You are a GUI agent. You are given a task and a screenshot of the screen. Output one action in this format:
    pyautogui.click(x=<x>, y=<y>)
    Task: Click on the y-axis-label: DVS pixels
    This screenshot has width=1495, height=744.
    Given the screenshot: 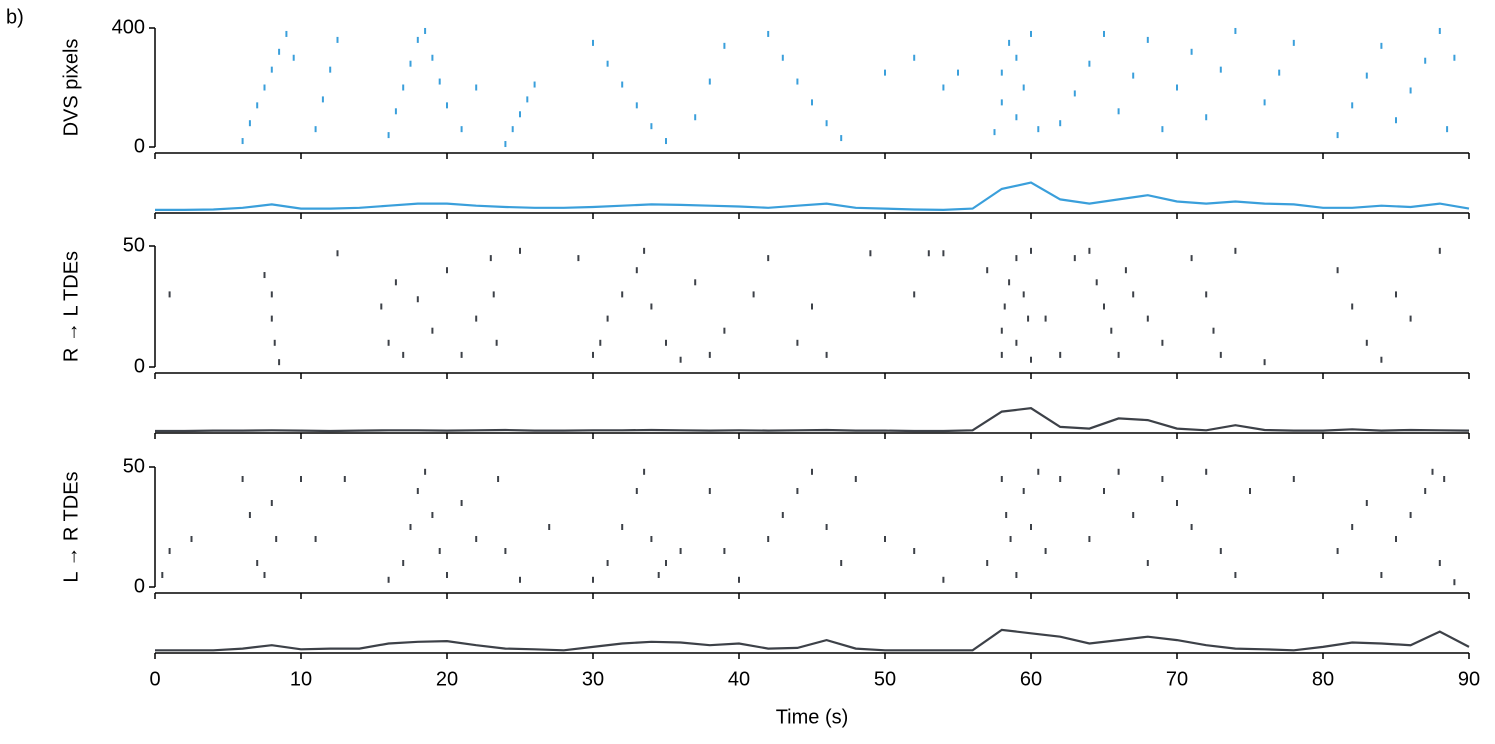 What is the action you would take?
    pyautogui.click(x=71, y=88)
    